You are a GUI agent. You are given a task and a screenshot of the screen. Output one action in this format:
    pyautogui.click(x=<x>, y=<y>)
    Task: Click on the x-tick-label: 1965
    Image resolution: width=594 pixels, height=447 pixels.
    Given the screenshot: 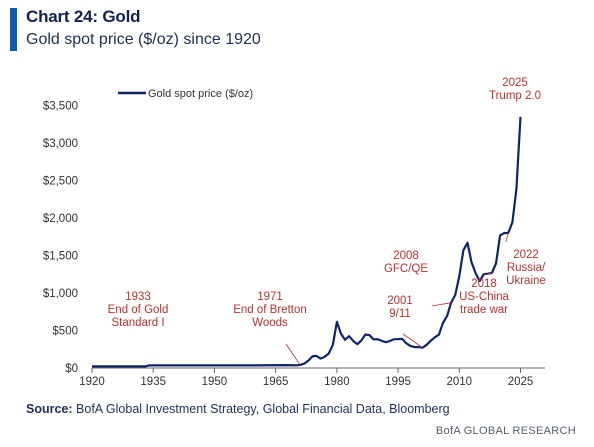 What is the action you would take?
    pyautogui.click(x=276, y=382)
    